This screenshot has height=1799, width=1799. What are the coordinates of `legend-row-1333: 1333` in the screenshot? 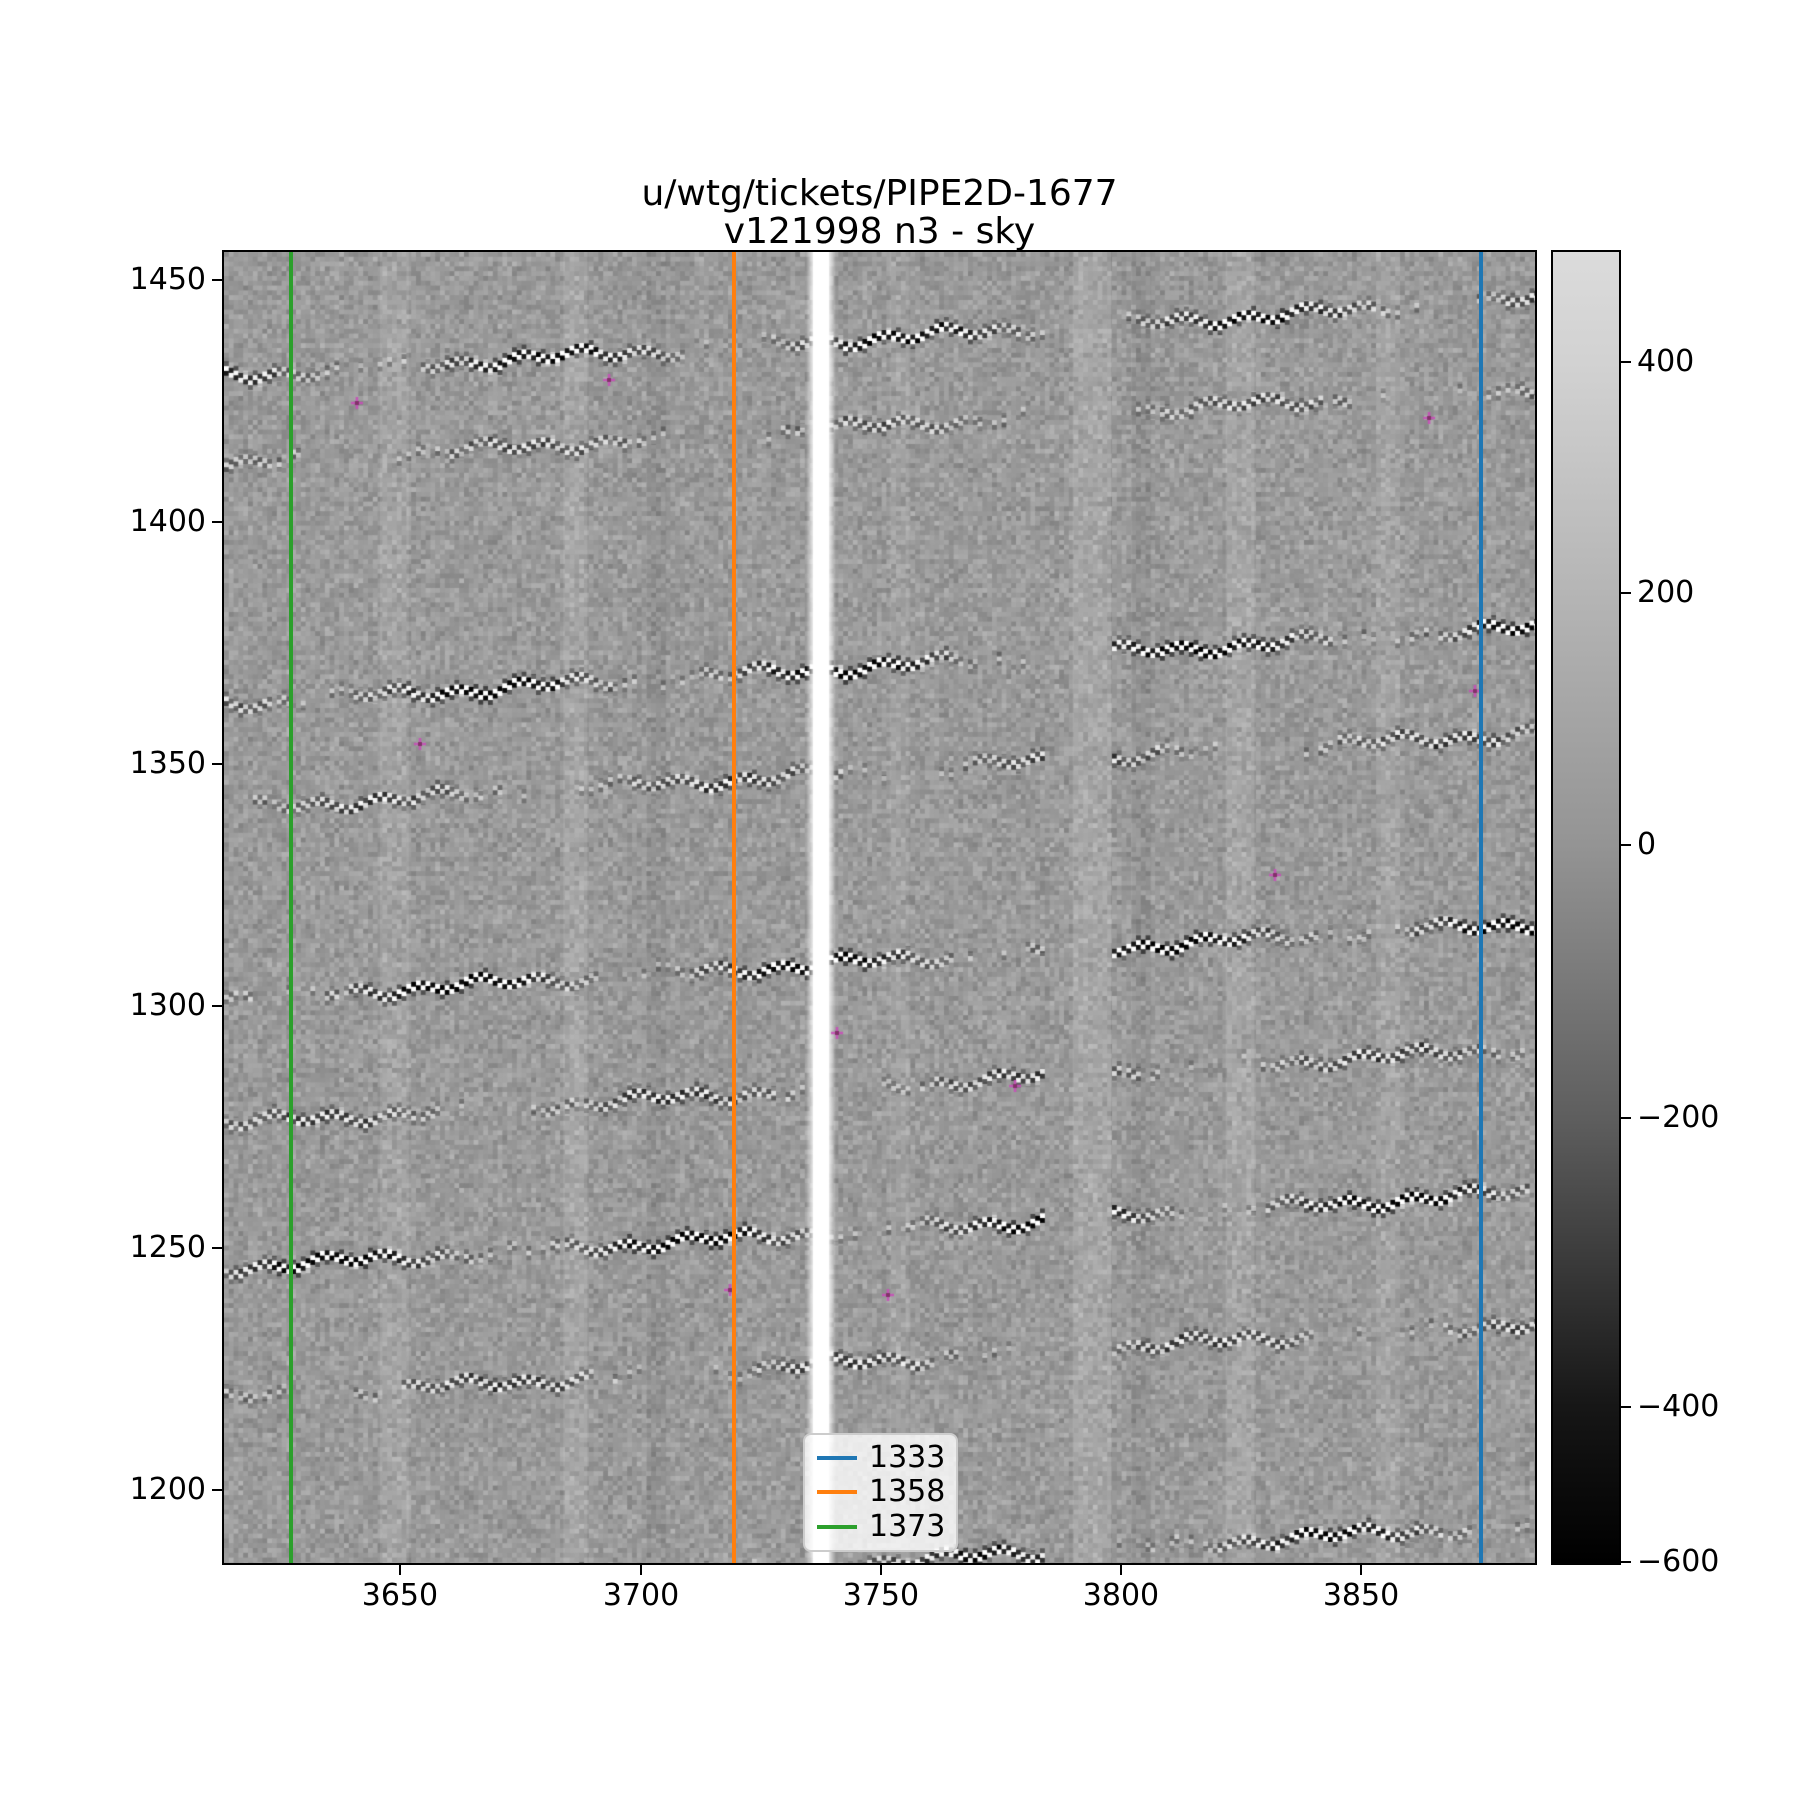 It's located at (881, 1458).